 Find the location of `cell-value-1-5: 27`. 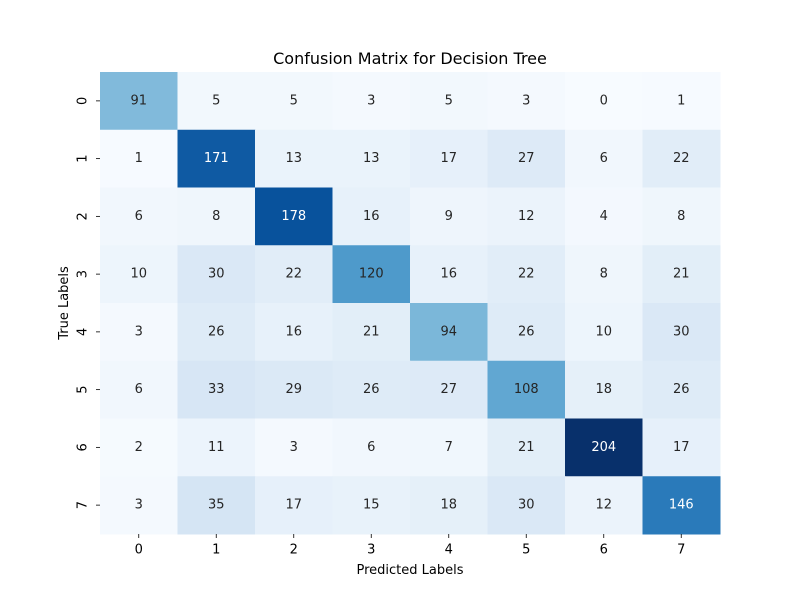

cell-value-1-5: 27 is located at coordinates (526, 158).